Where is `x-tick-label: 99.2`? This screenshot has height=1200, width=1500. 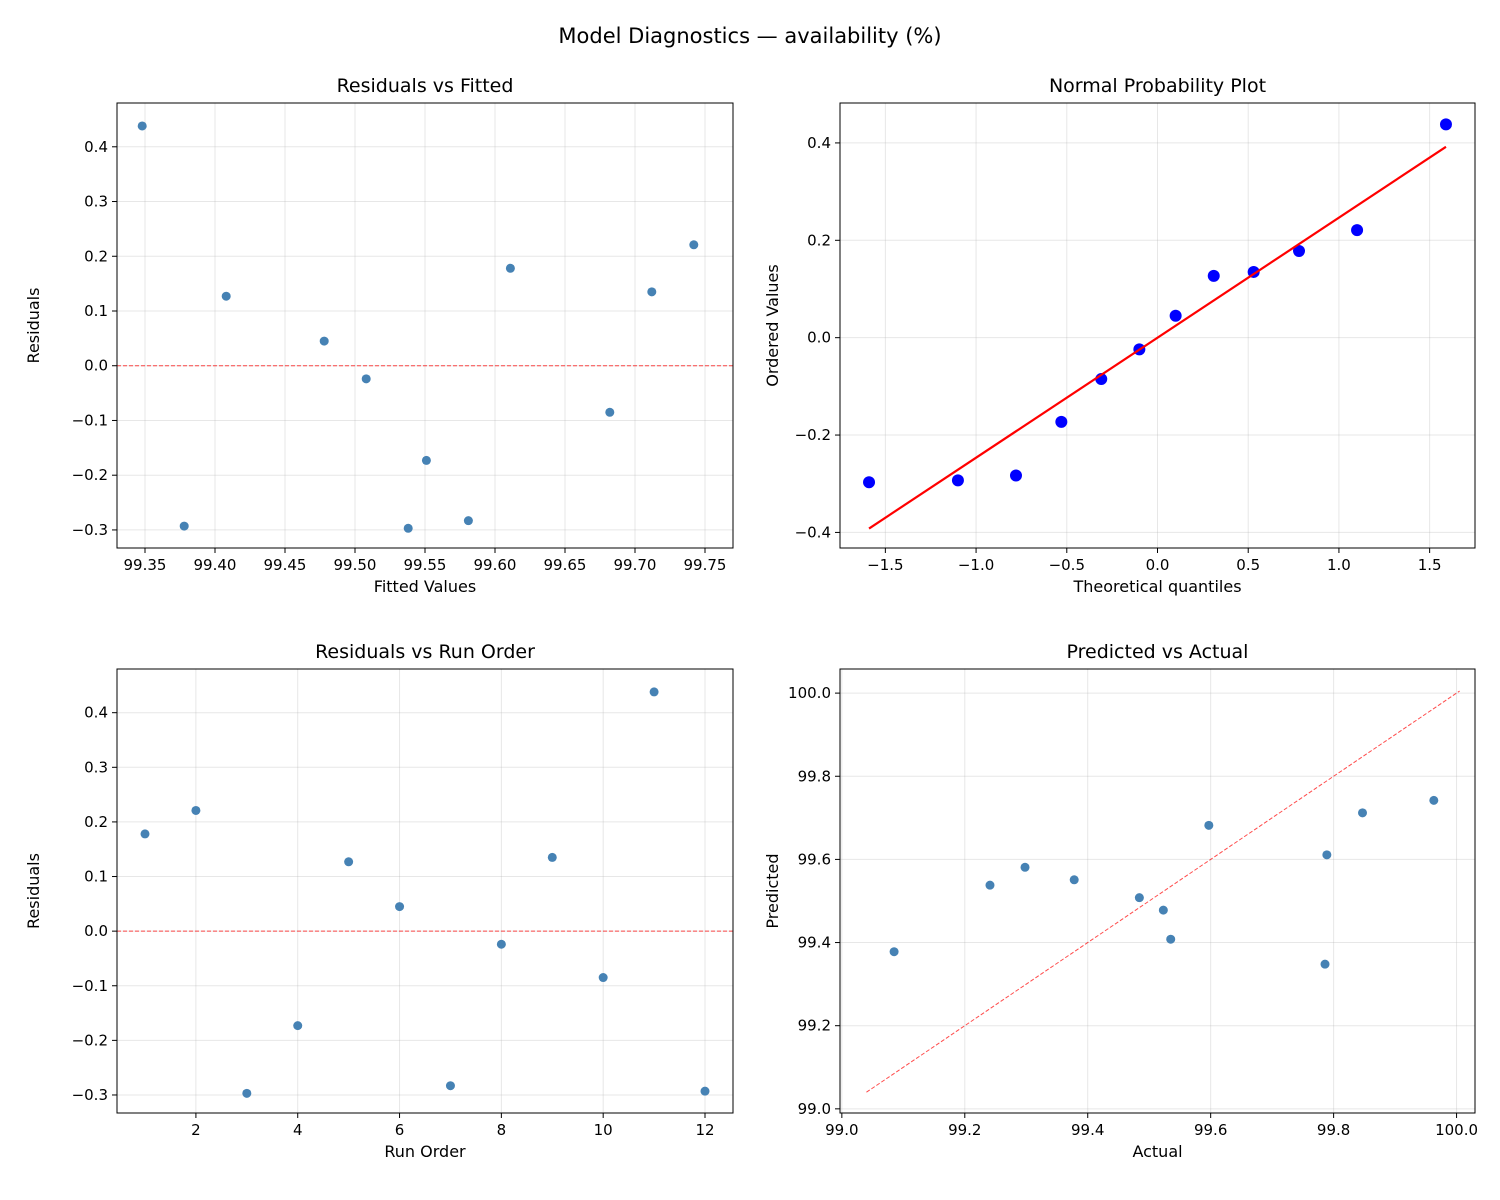 x-tick-label: 99.2 is located at coordinates (964, 1130).